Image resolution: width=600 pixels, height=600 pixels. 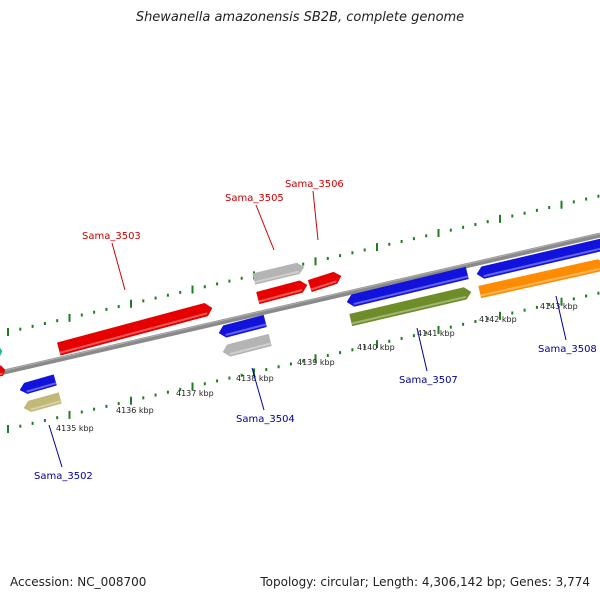 I want to click on kbp-label: 4139 kbp, so click(x=316, y=362).